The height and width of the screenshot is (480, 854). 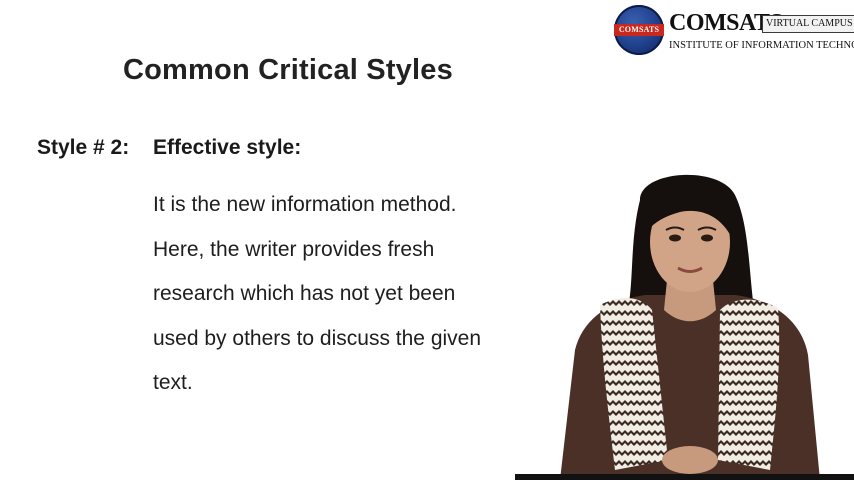 I want to click on style-number-label: Style # 2:, so click(x=83, y=147).